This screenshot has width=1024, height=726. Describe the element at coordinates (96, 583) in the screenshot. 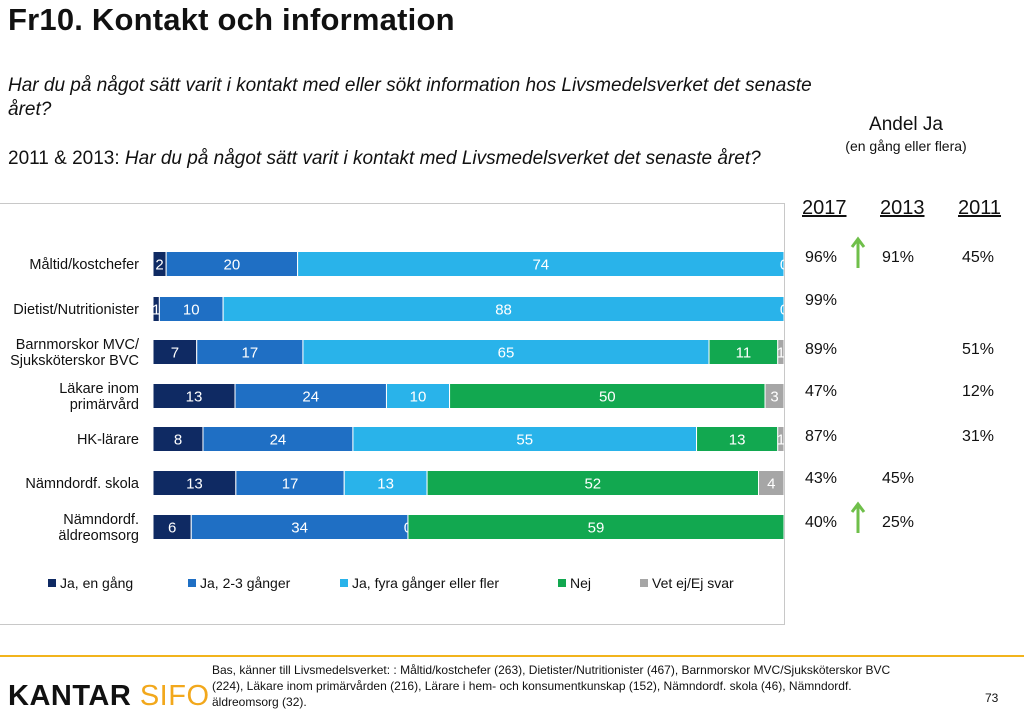

I see `legend-label: Ja, en gång` at that location.